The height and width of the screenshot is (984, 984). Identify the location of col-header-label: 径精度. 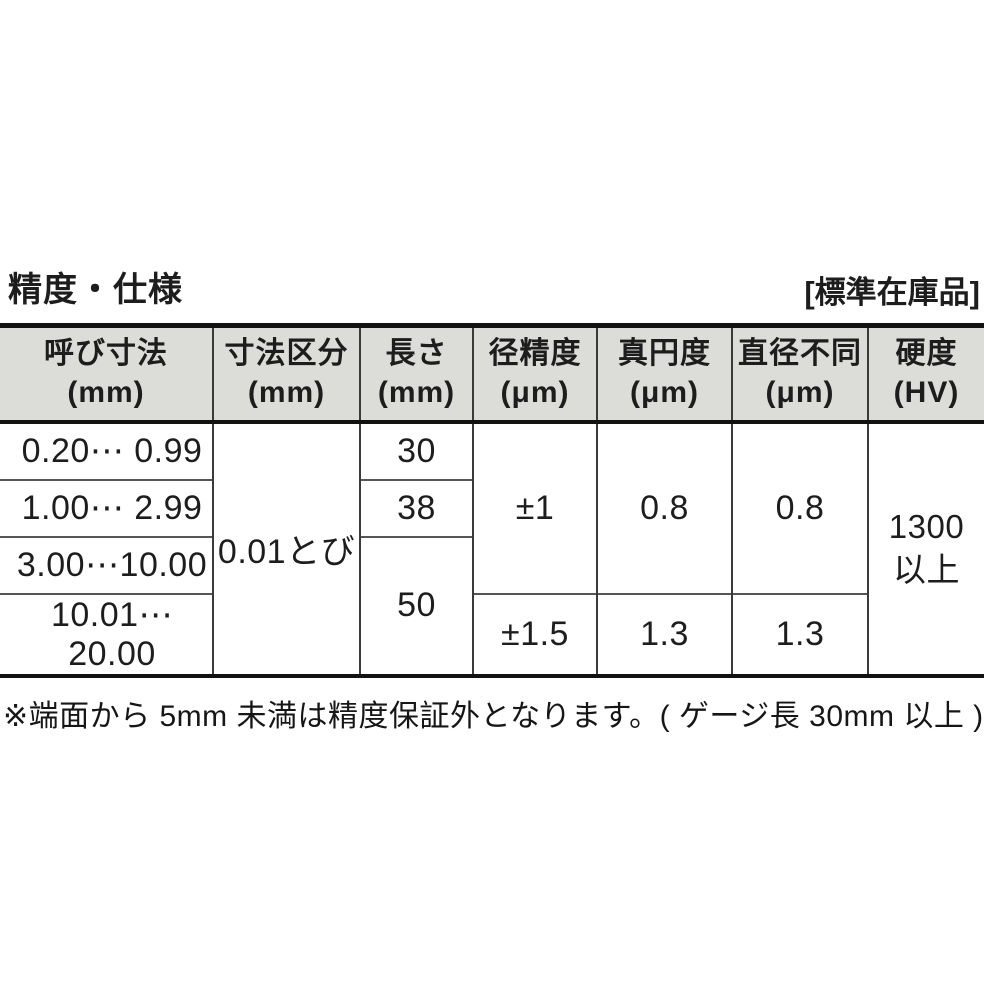
(535, 354).